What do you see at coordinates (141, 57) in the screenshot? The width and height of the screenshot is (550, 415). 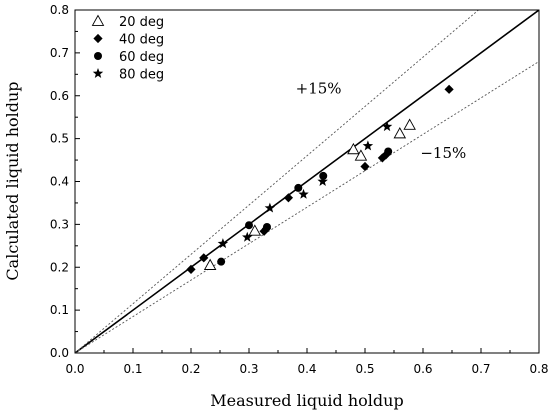 I see `legend-label: 60 deg` at bounding box center [141, 57].